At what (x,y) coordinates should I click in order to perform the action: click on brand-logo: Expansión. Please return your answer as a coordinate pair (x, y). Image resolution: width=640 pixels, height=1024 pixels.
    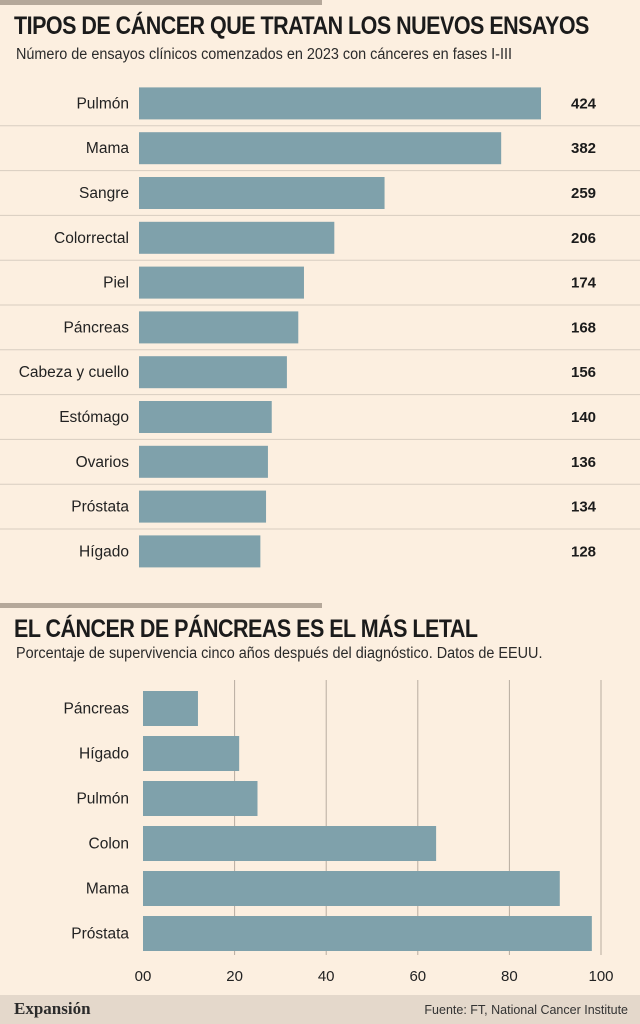
    Looking at the image, I should click on (52, 1008).